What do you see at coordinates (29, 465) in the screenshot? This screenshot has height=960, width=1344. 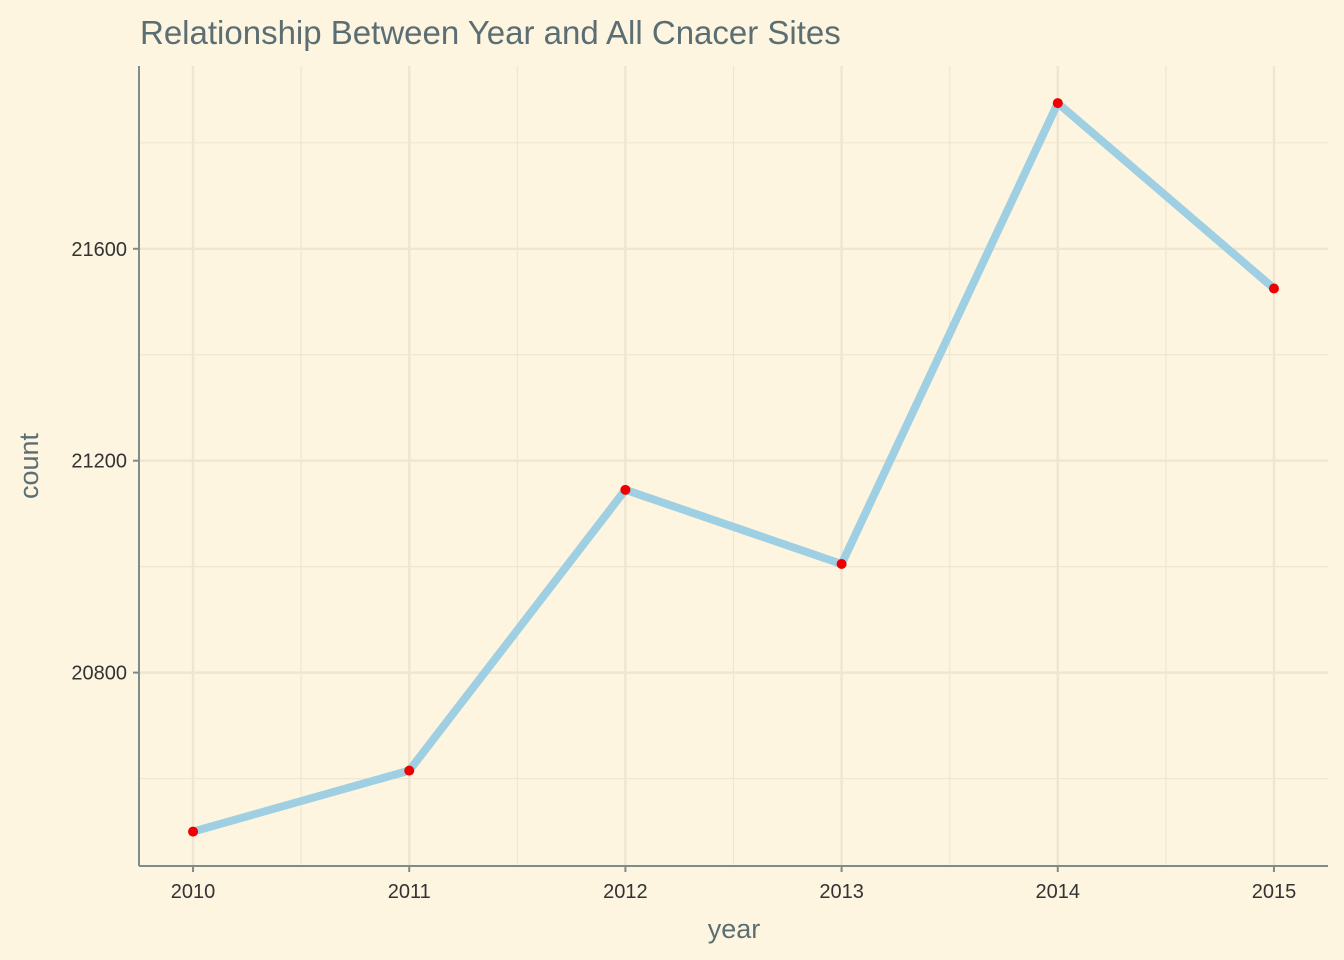 I see `y-axis-title: count` at bounding box center [29, 465].